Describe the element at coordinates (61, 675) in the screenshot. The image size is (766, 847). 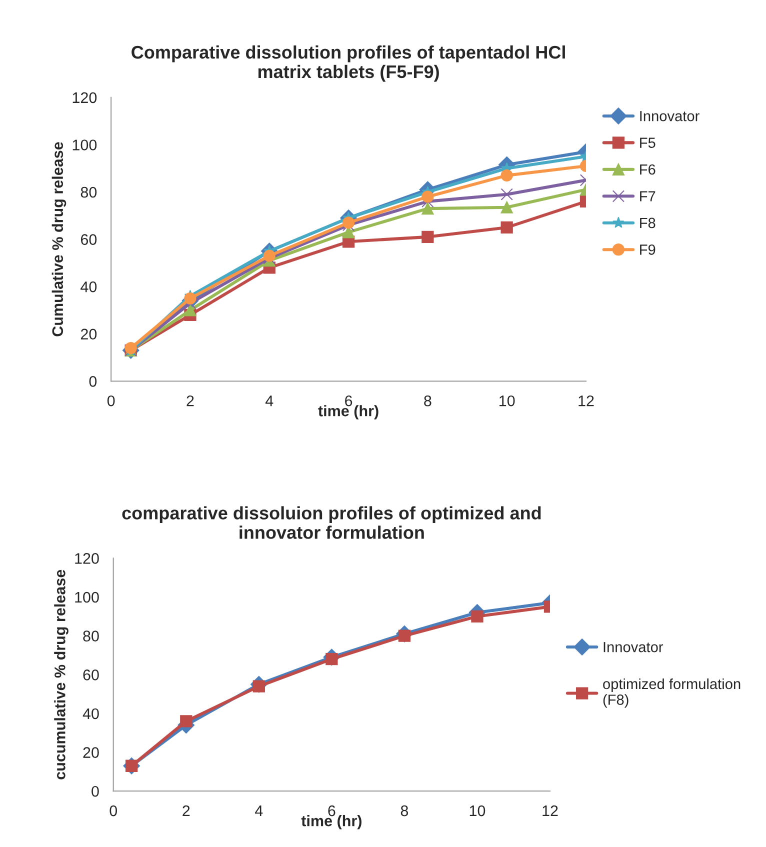
I see `y-axis-title: cucumulative % drug release` at that location.